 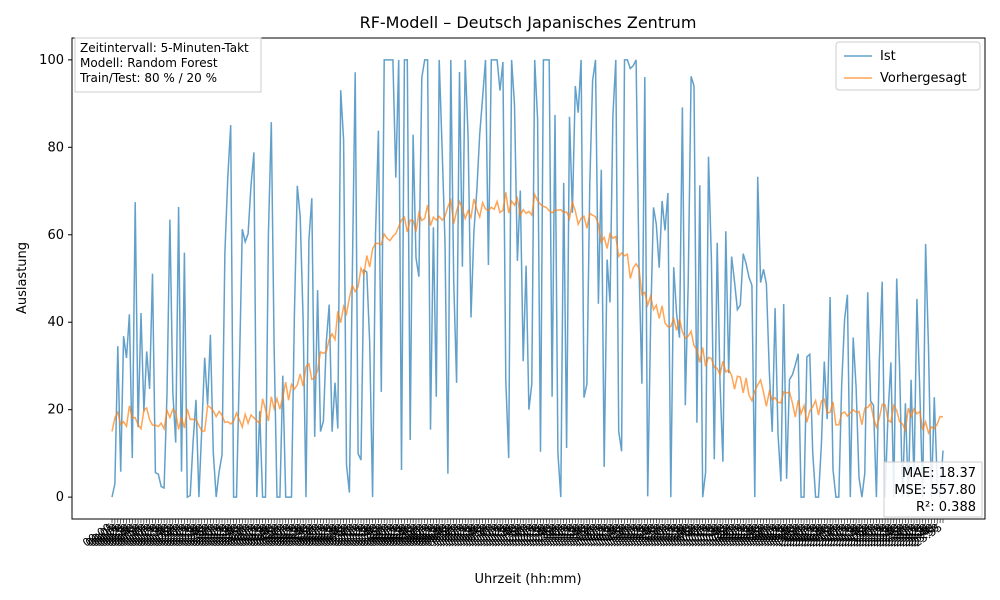 I want to click on y-tick-label: 0, so click(x=60, y=497).